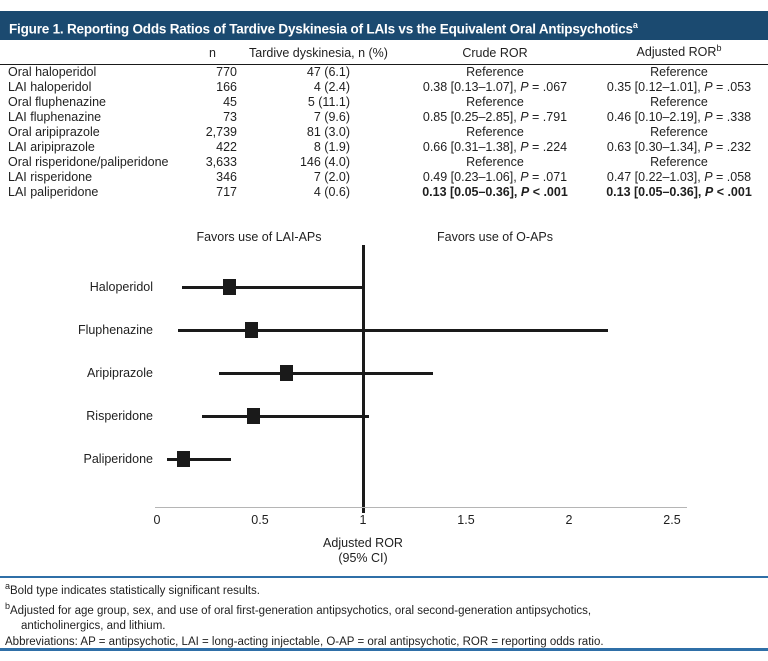 The width and height of the screenshot is (768, 661). I want to click on drug-name: LAI paliperidone, so click(53, 191).